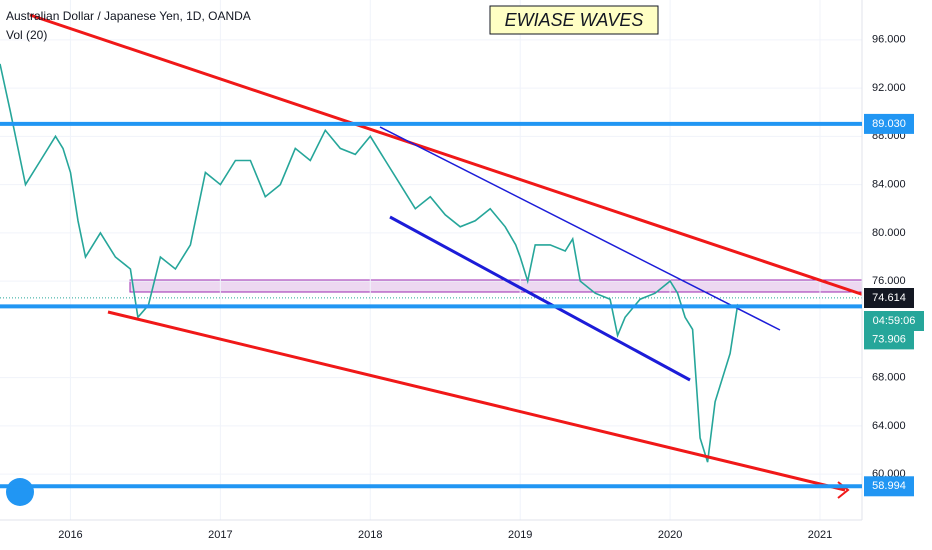 The image size is (932, 550). I want to click on x-tick-label: 2018, so click(370, 535).